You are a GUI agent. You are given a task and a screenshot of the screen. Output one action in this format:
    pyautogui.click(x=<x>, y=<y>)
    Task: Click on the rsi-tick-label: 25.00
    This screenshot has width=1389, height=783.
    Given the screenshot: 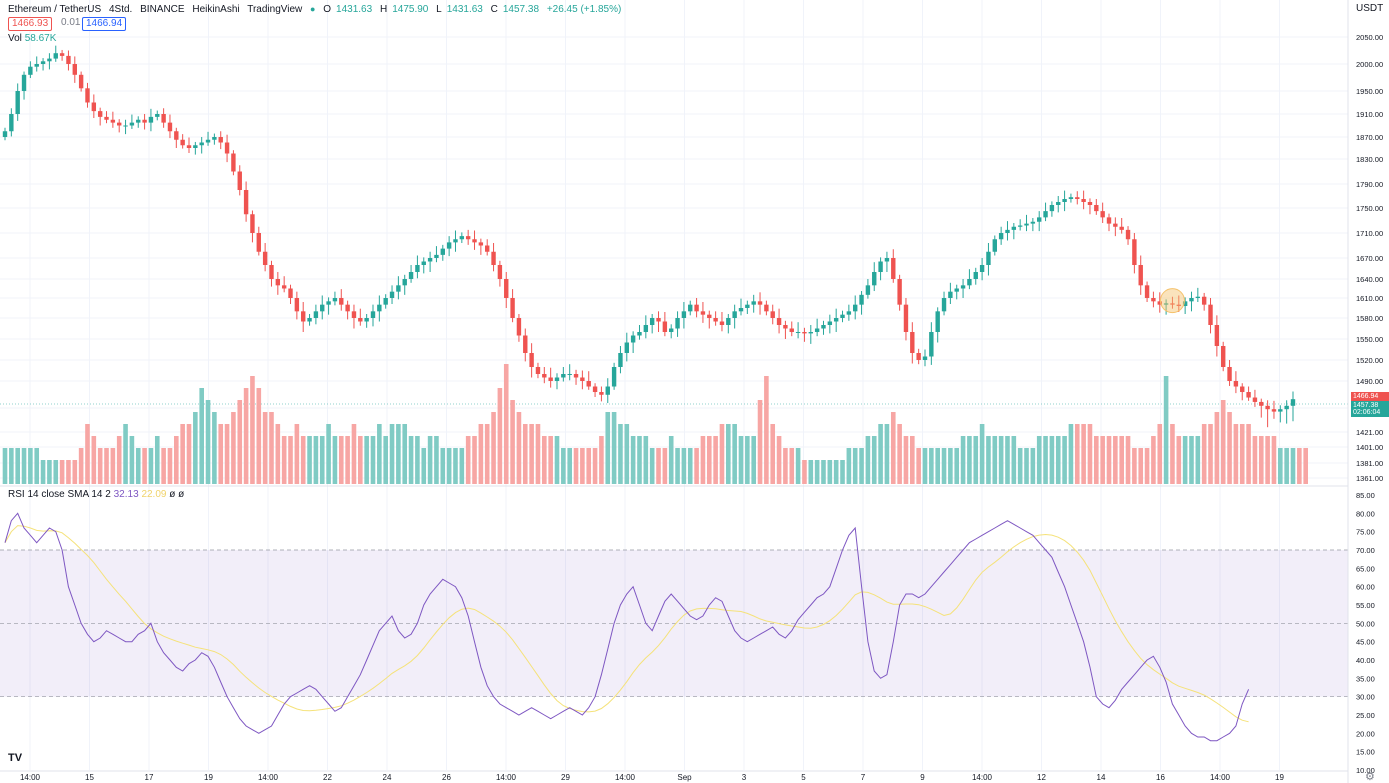 What is the action you would take?
    pyautogui.click(x=1365, y=715)
    